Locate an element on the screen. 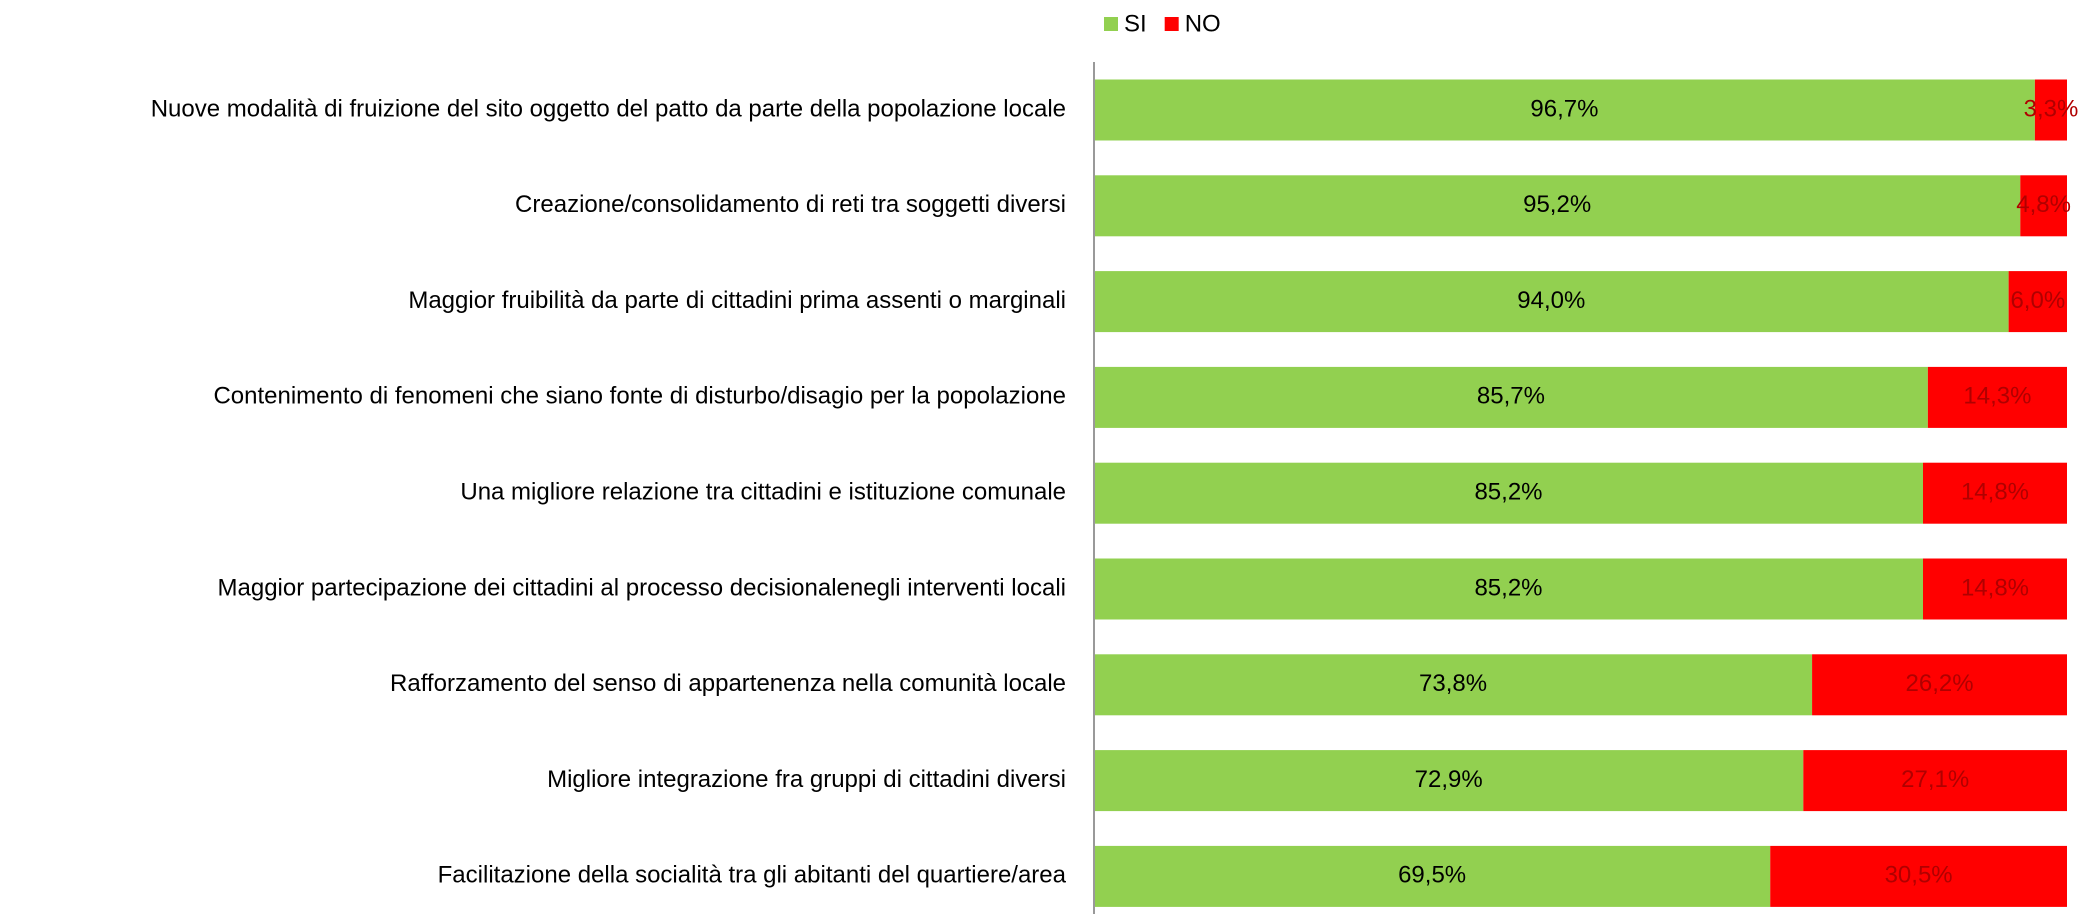 This screenshot has height=914, width=2095. value-label: 72,9% is located at coordinates (1449, 779).